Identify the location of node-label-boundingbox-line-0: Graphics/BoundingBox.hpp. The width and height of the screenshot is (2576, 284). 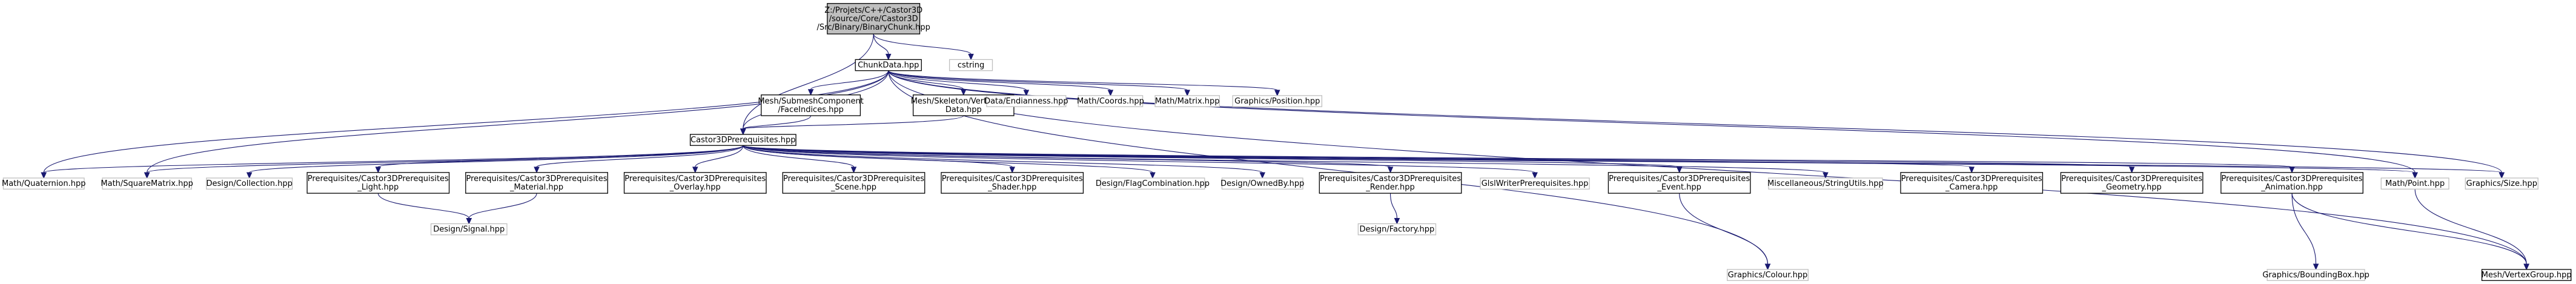
(2315, 275).